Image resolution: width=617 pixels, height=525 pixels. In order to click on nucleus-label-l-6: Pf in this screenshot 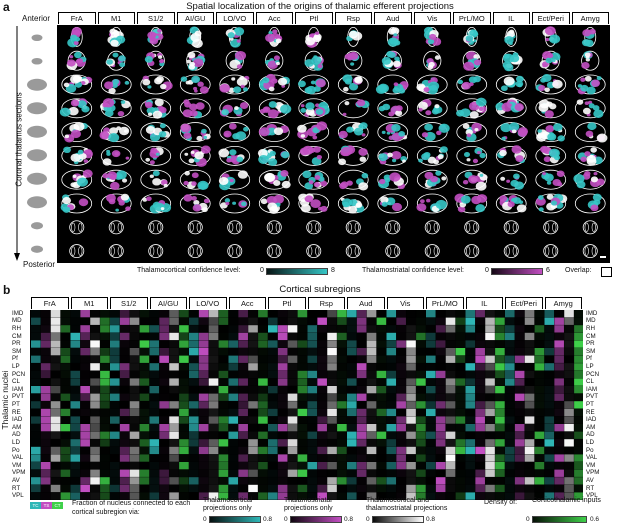, I will do `click(15, 359)`.